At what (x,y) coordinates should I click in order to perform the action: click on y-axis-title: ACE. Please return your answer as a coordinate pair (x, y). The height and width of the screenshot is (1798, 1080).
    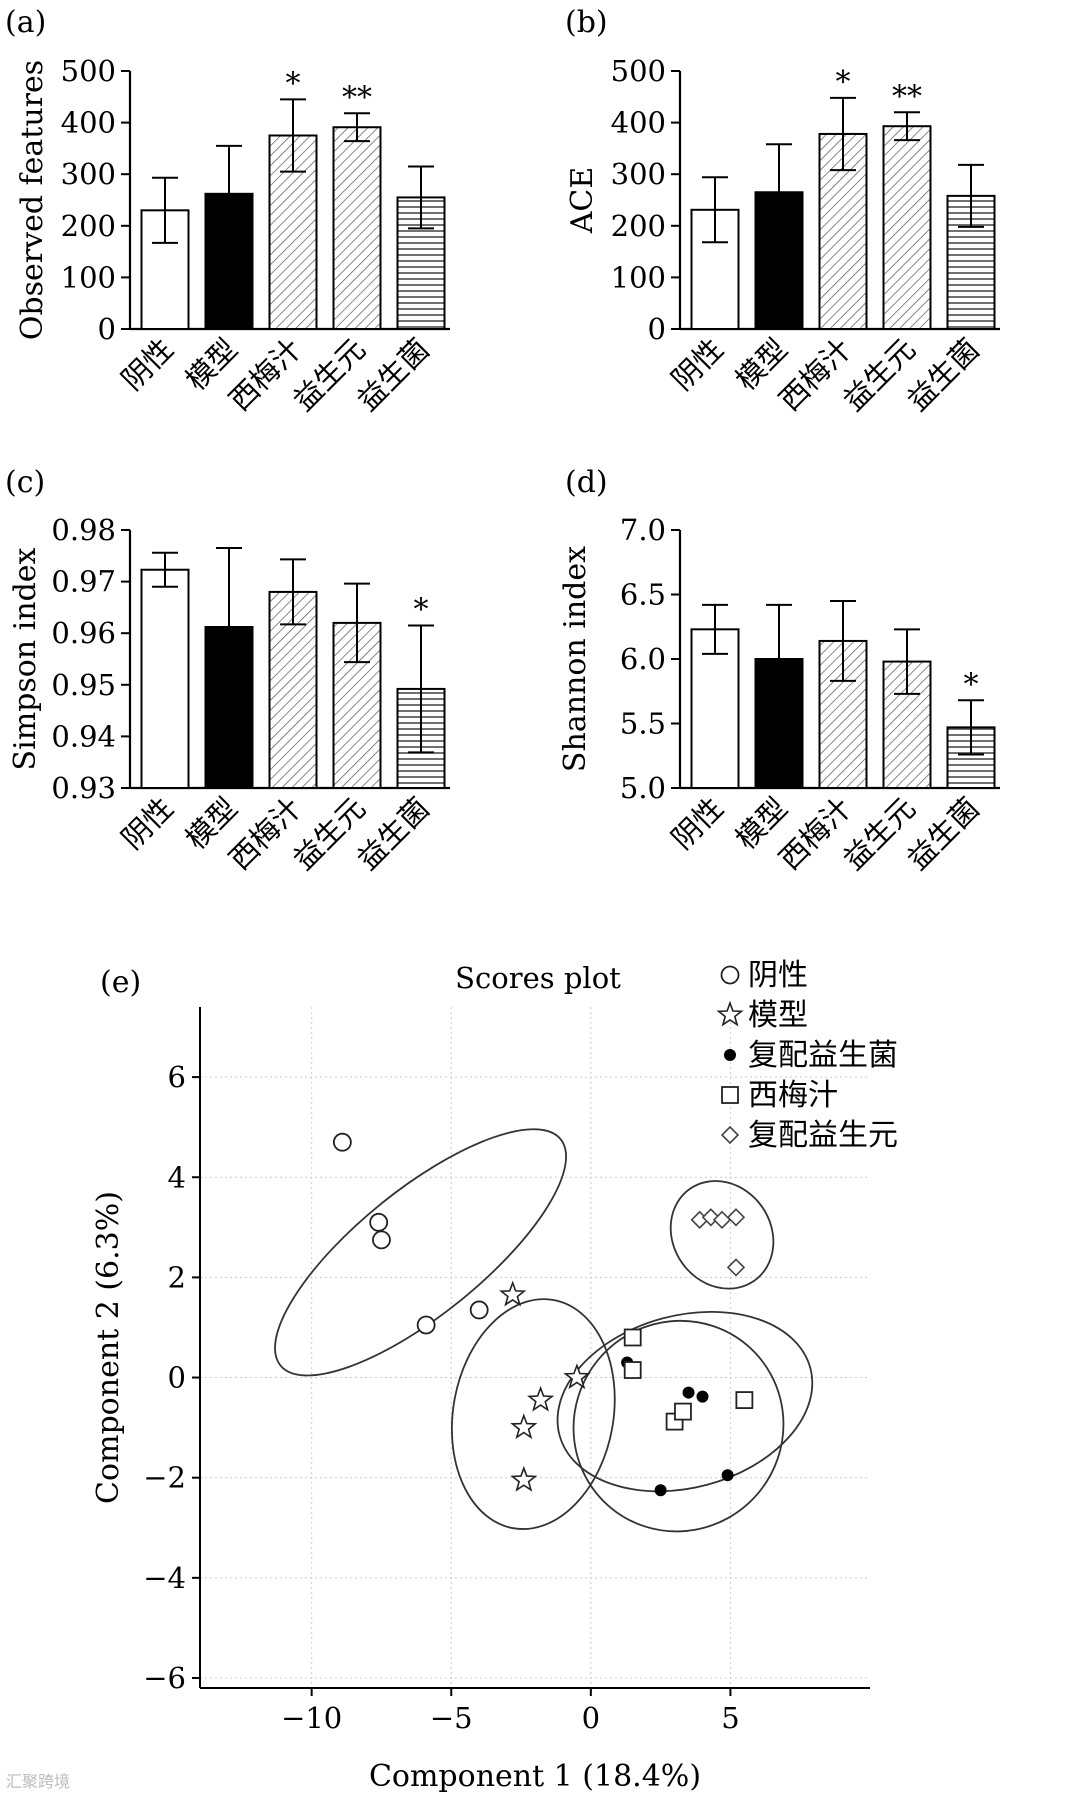
    Looking at the image, I should click on (582, 201).